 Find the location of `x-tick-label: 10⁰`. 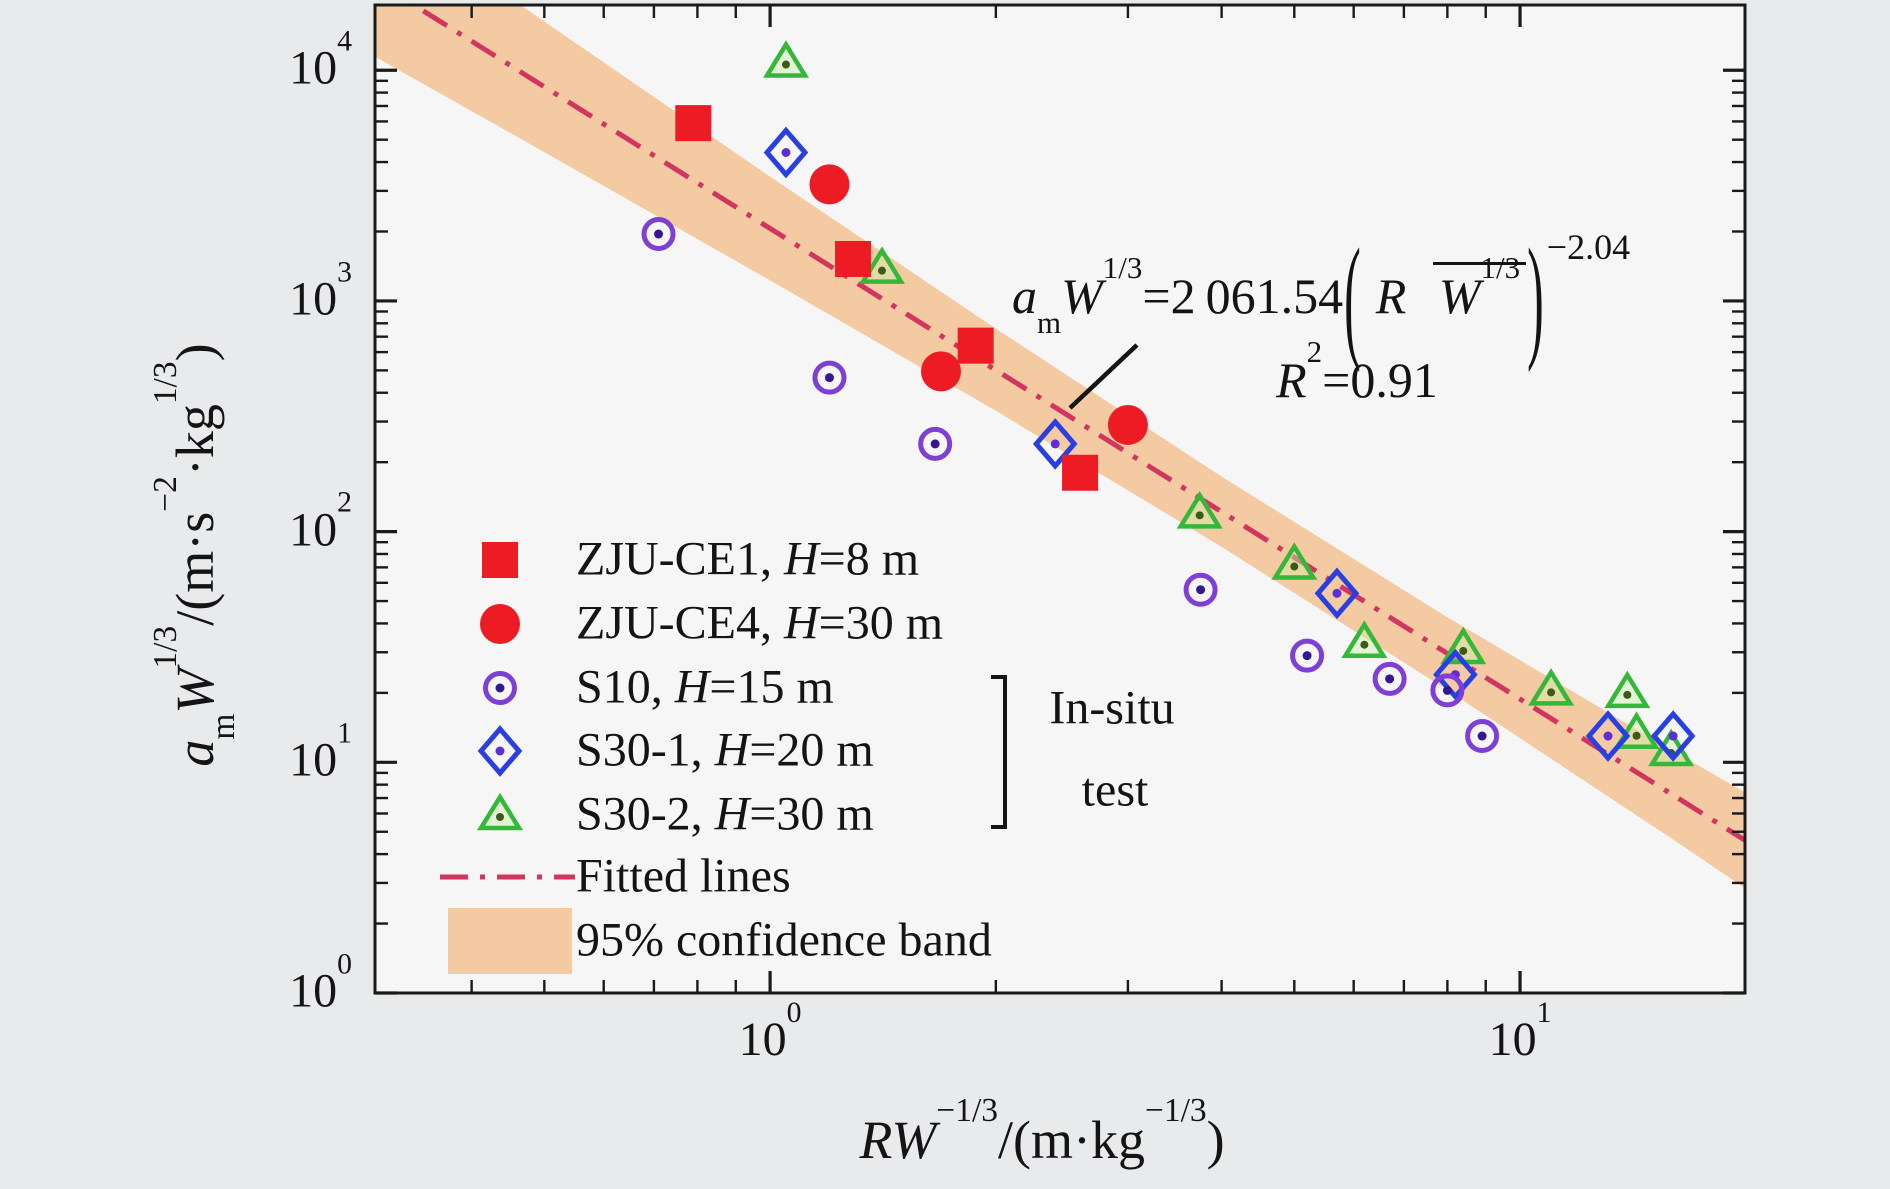

x-tick-label: 10⁰ is located at coordinates (770, 1030).